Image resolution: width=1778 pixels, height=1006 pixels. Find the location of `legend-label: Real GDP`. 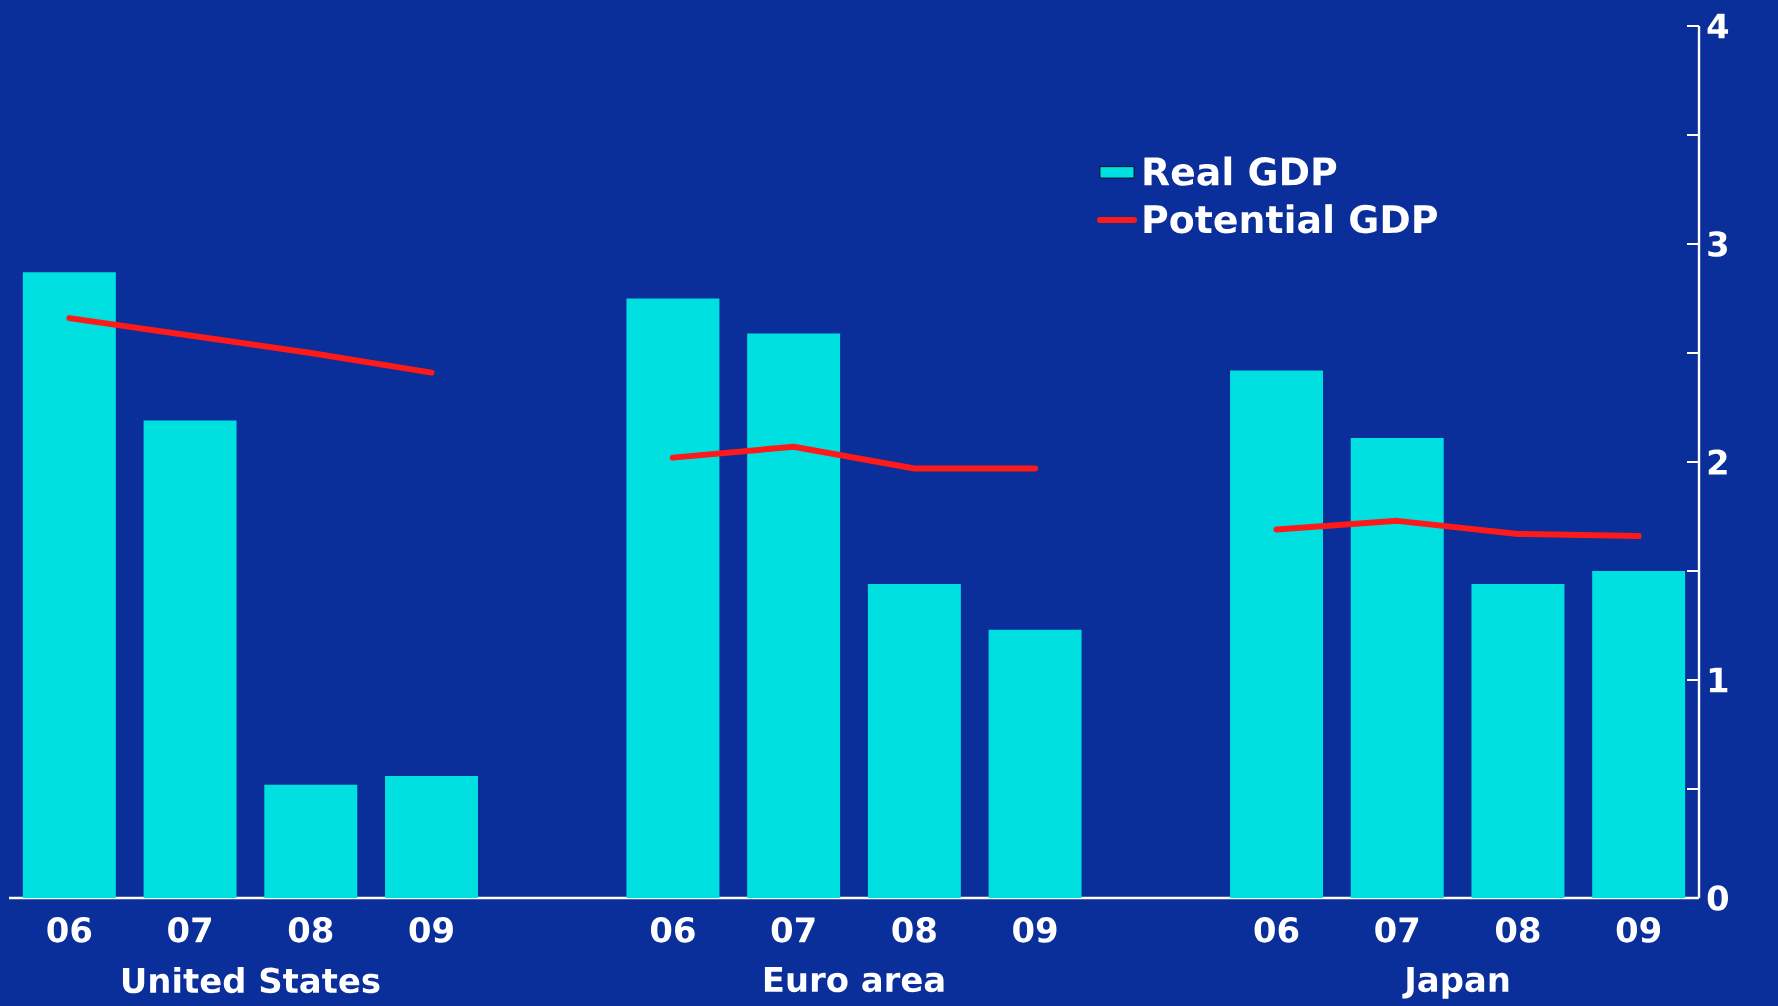

legend-label: Real GDP is located at coordinates (1240, 171).